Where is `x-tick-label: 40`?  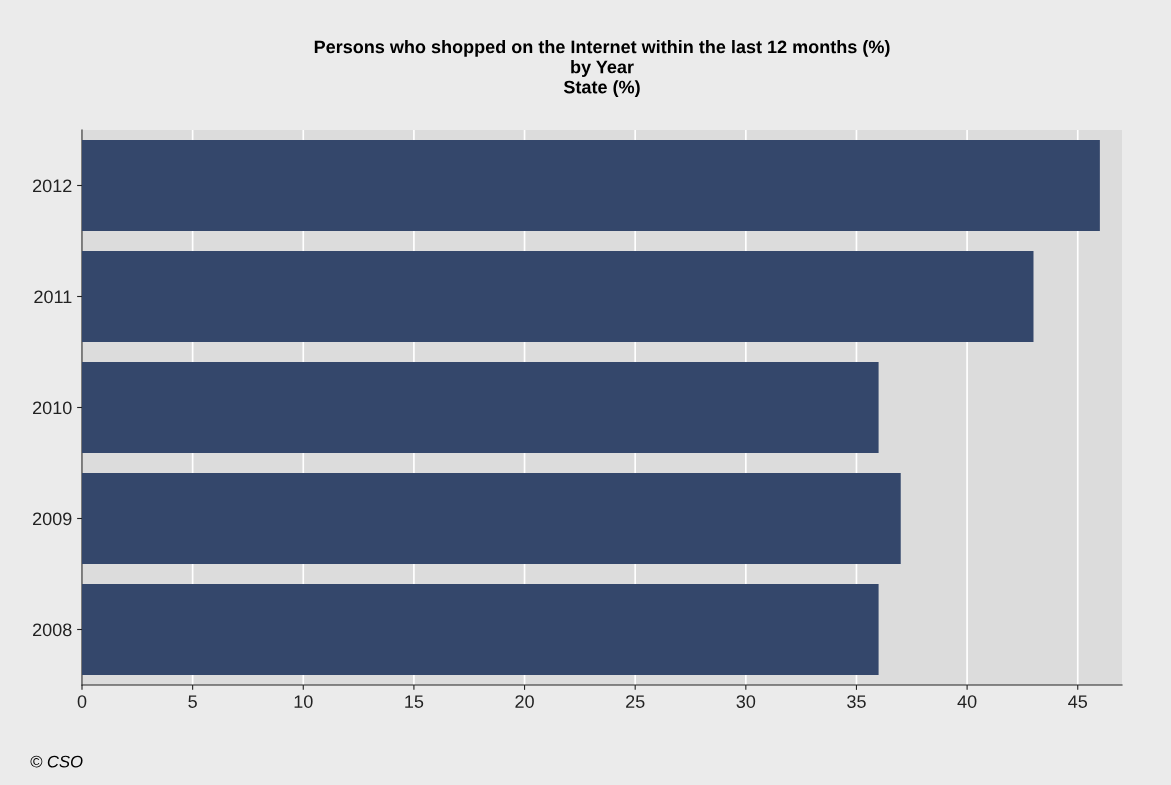 x-tick-label: 40 is located at coordinates (967, 701).